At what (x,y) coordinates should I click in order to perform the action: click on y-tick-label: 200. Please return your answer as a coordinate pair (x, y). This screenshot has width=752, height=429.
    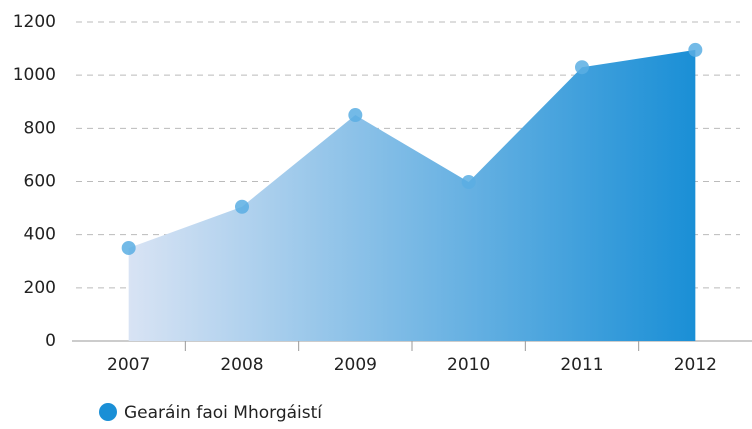
    Looking at the image, I should click on (40, 288).